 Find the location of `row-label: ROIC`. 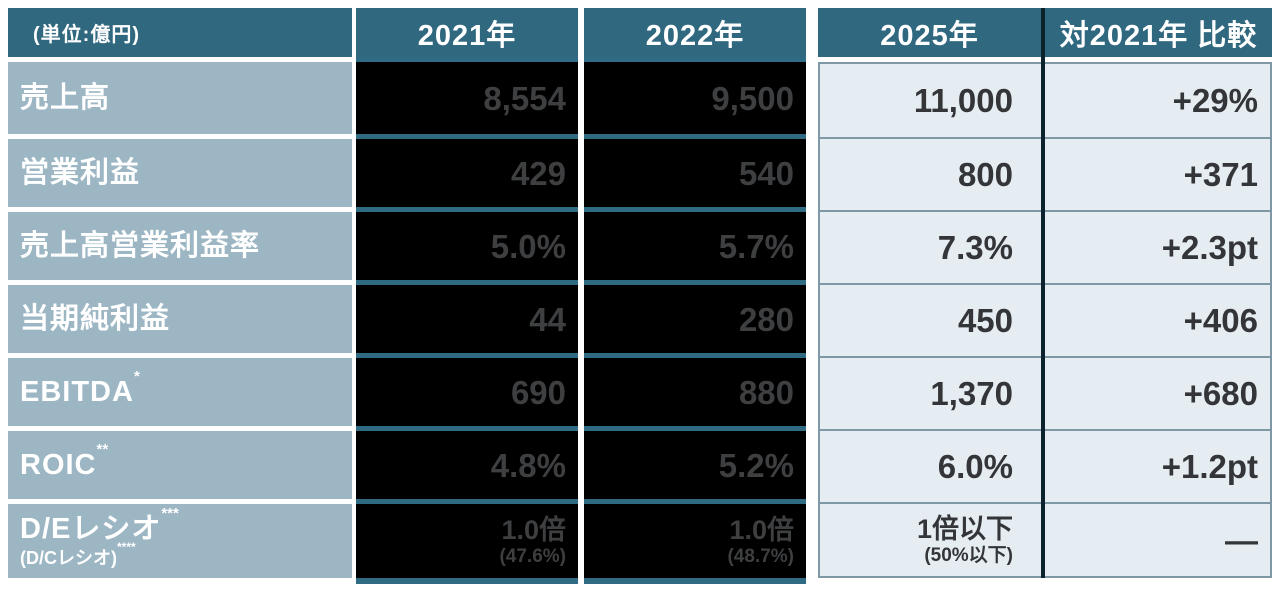

row-label: ROIC is located at coordinates (58, 464).